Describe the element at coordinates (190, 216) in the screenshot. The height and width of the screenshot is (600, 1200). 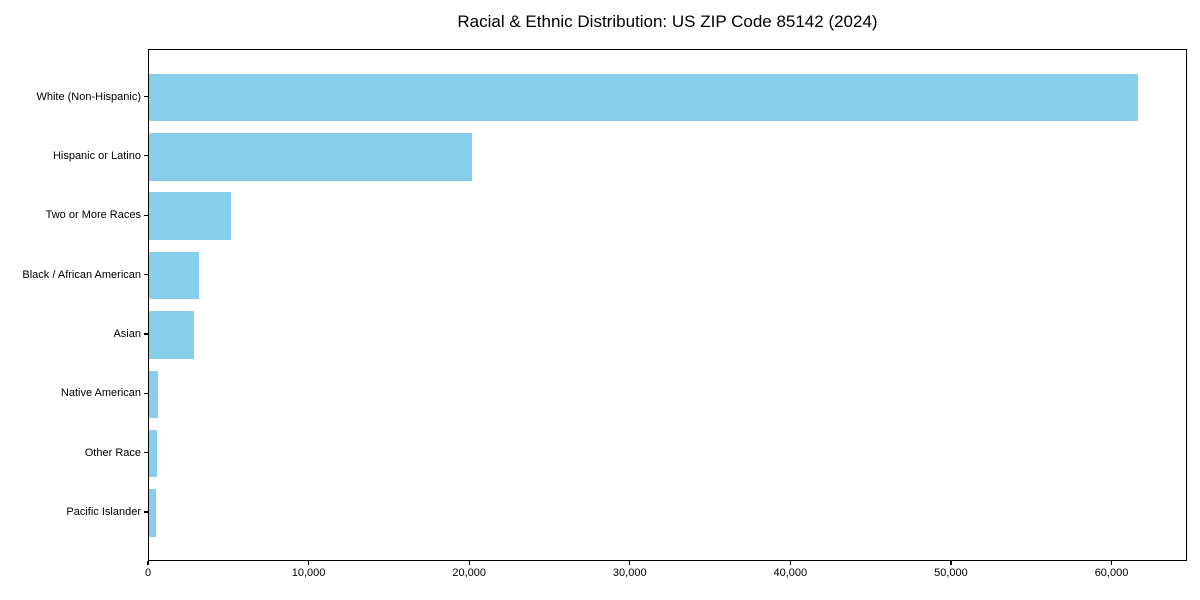
I see `bar-two-or-more-races` at that location.